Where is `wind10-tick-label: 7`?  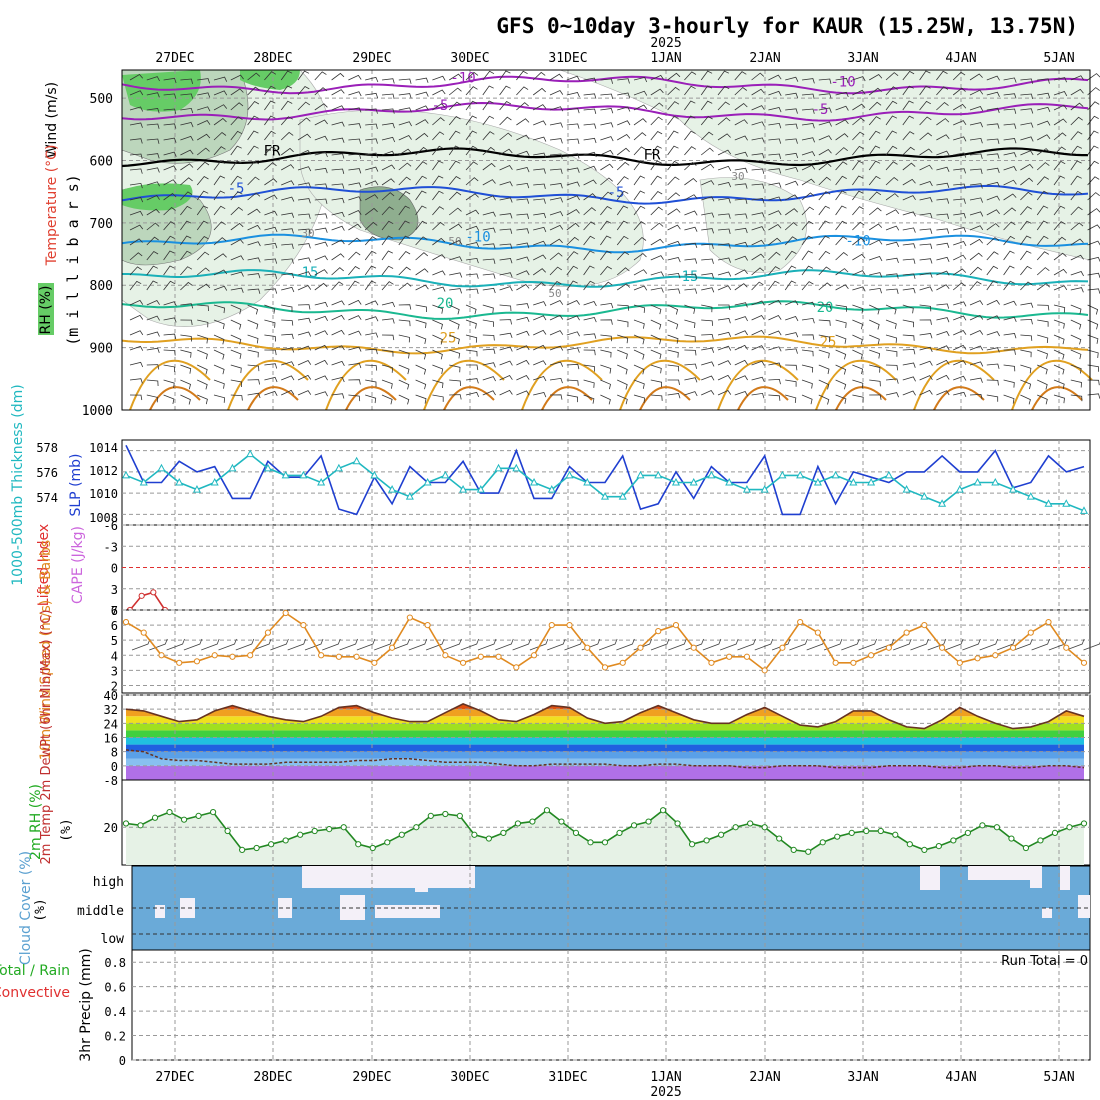 wind10-tick-label: 7 is located at coordinates (114, 611).